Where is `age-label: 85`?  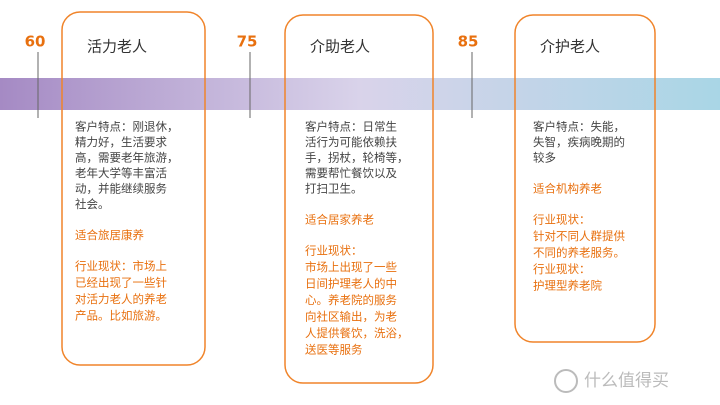
age-label: 85 is located at coordinates (468, 42).